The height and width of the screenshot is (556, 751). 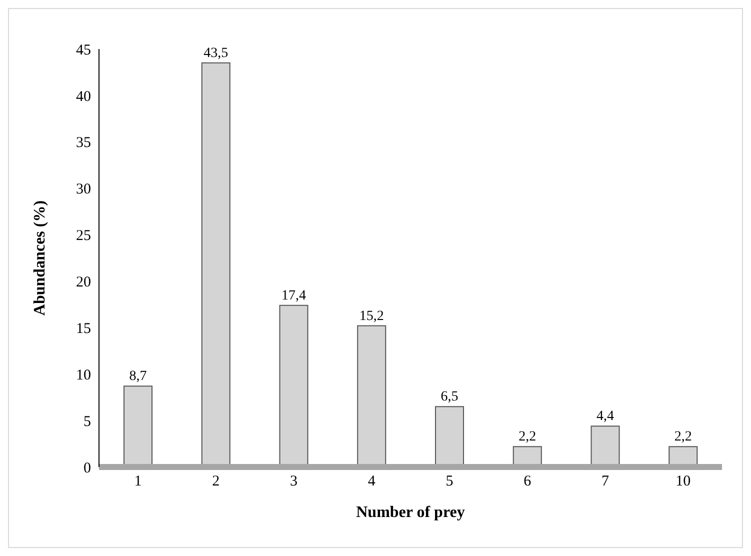 I want to click on data-label: 6,5, so click(x=449, y=397).